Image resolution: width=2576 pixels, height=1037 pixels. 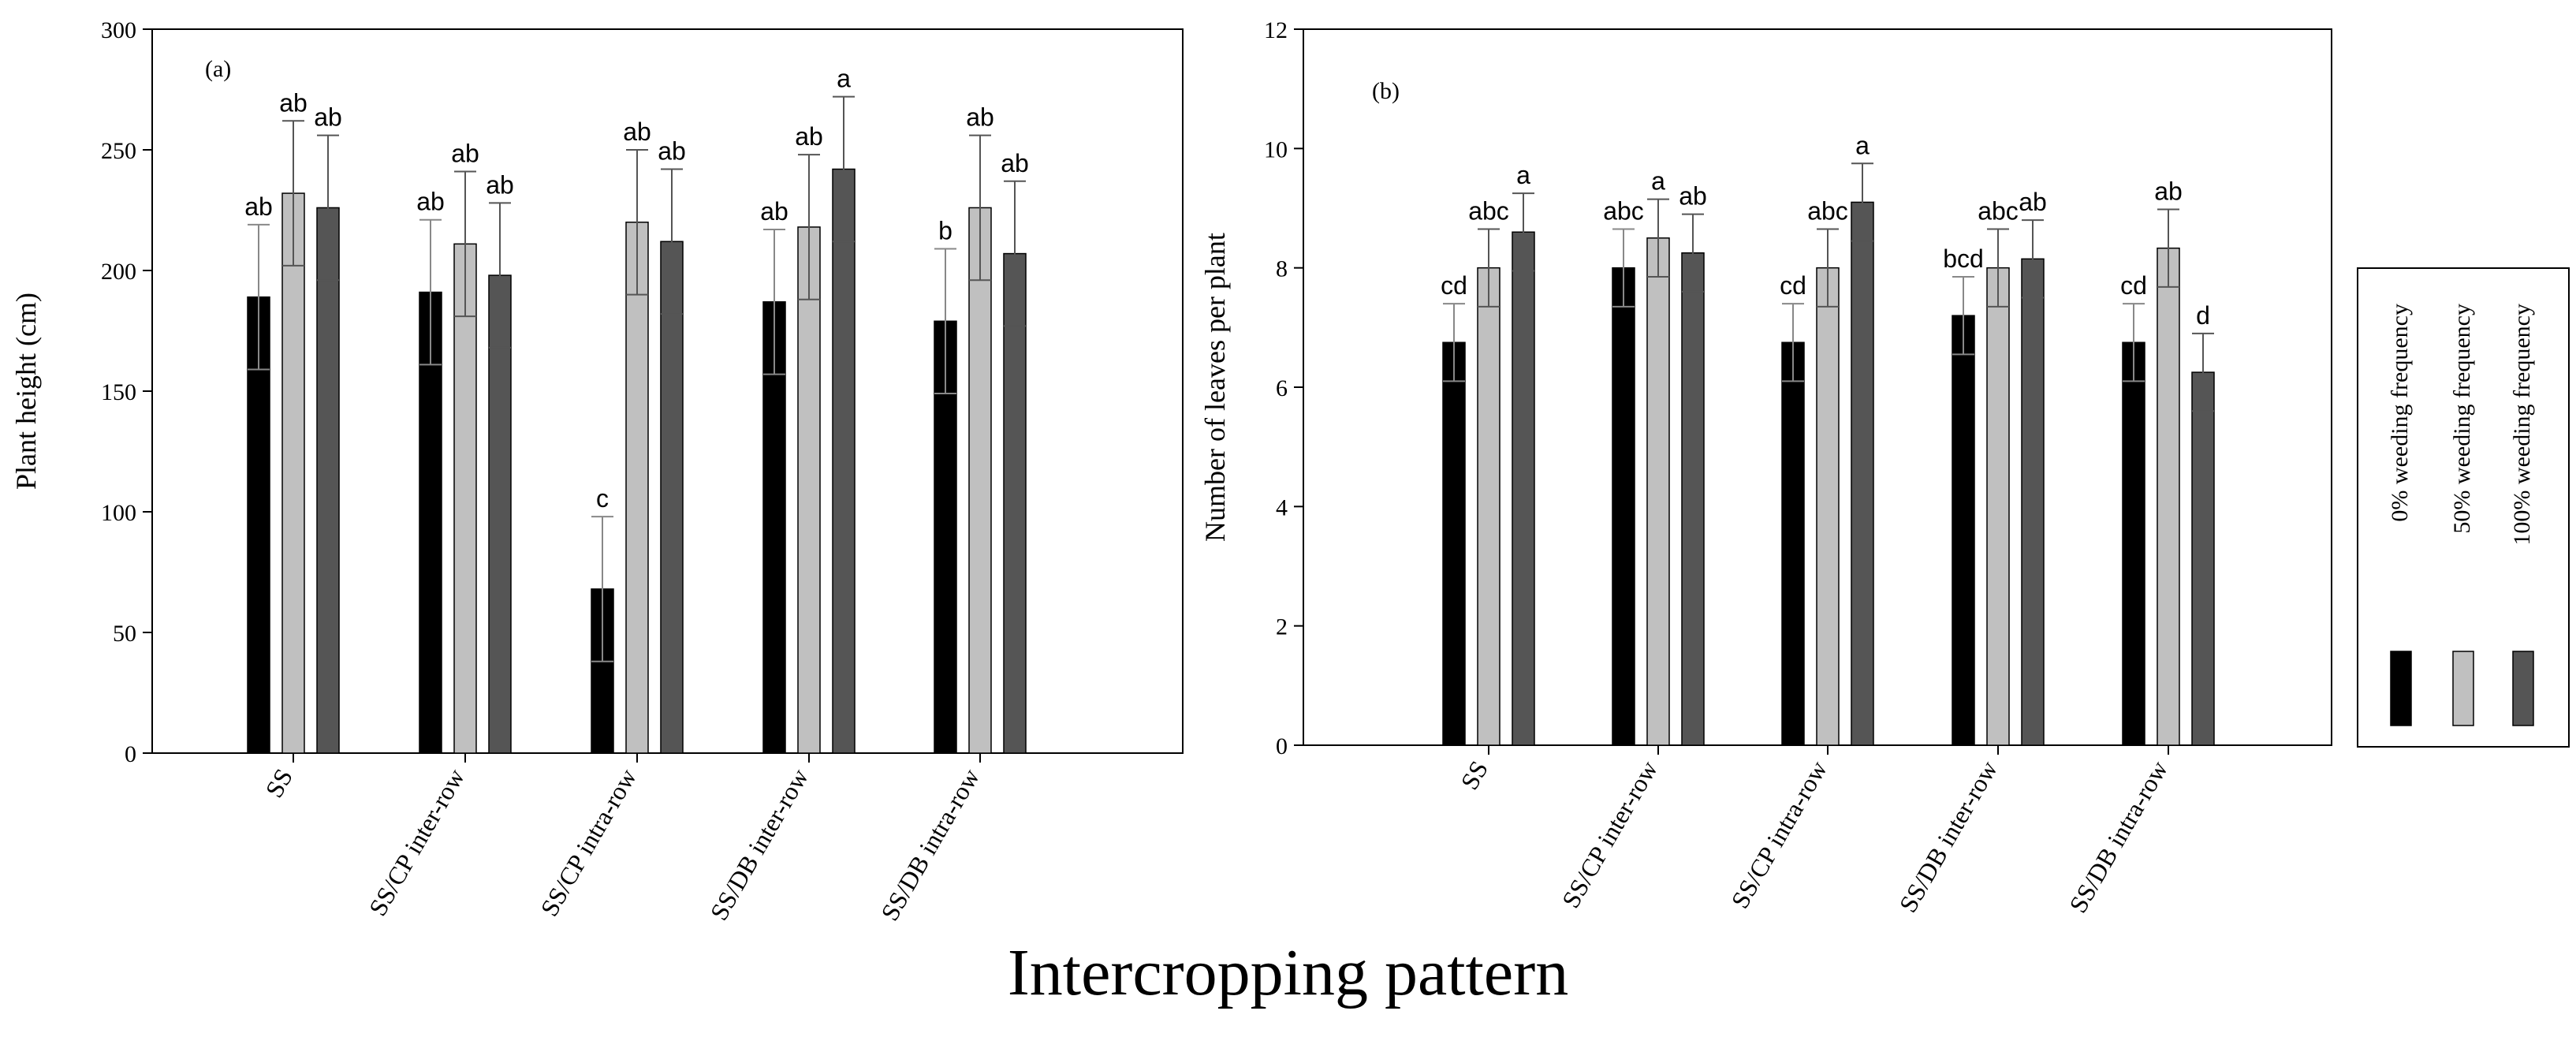 I want to click on y-tick-label-b: 12, so click(x=1276, y=30).